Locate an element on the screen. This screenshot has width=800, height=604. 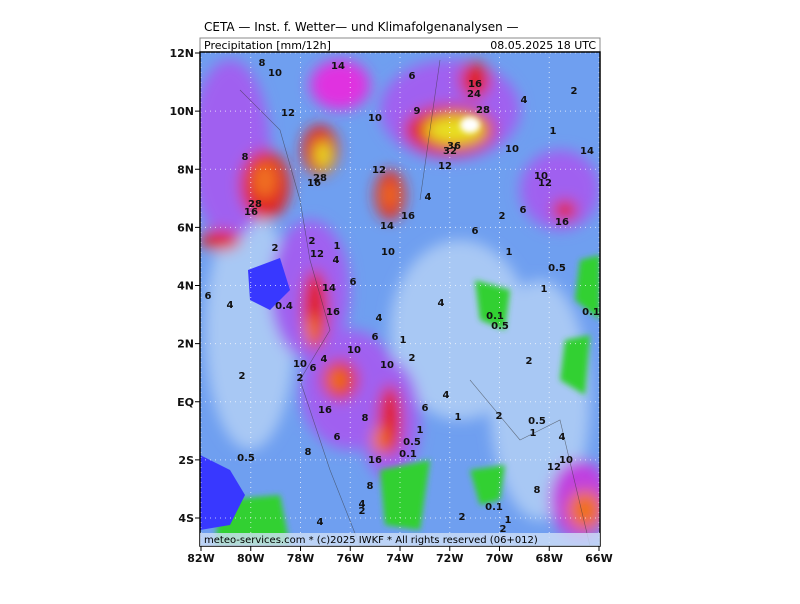
x-tick-label: 70W is located at coordinates (499, 558).